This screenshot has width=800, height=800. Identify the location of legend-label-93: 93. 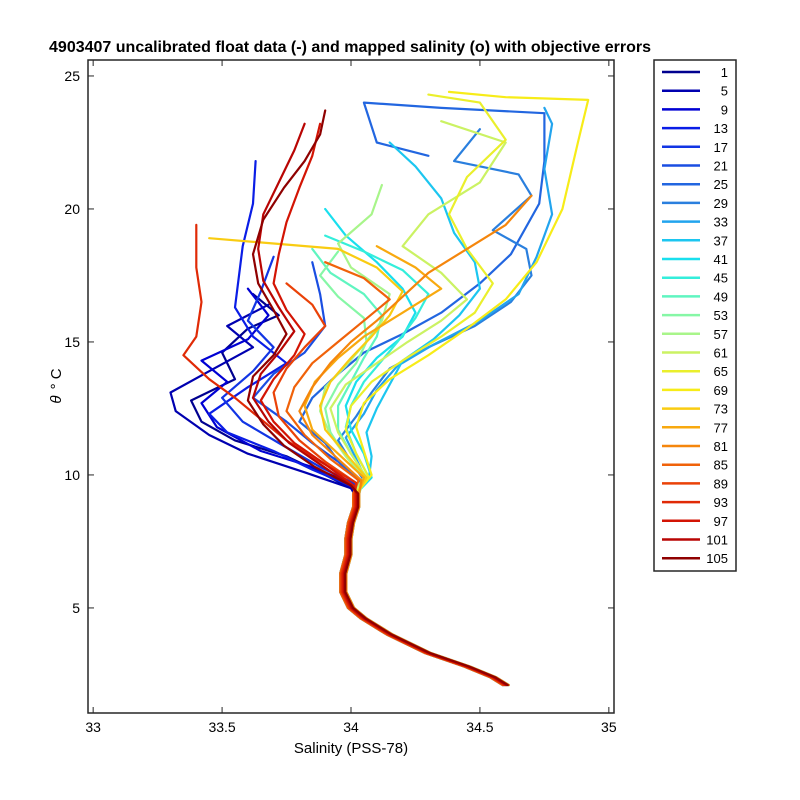
(721, 502).